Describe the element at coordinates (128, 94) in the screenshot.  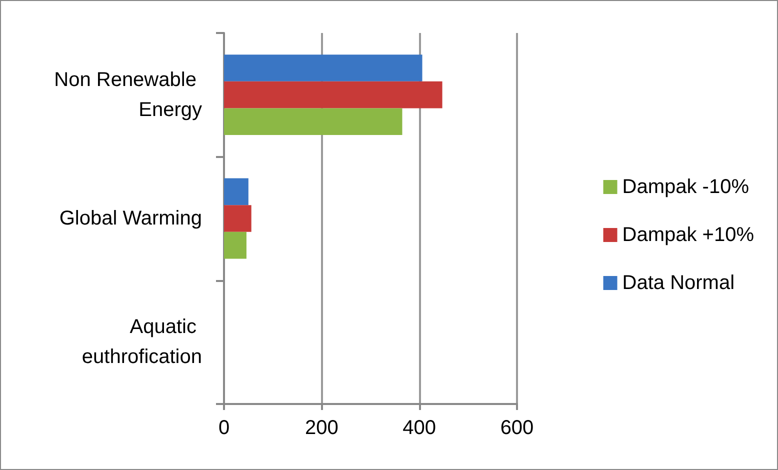
I see `y-tick-label: Non Renewable Energy` at that location.